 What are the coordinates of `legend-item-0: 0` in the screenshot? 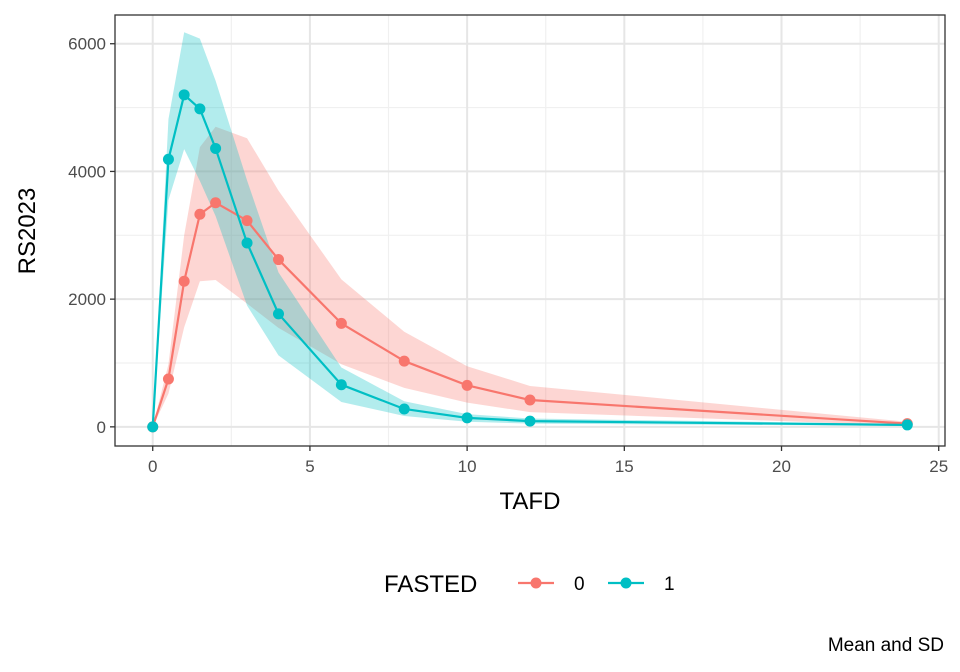 It's located at (551, 584).